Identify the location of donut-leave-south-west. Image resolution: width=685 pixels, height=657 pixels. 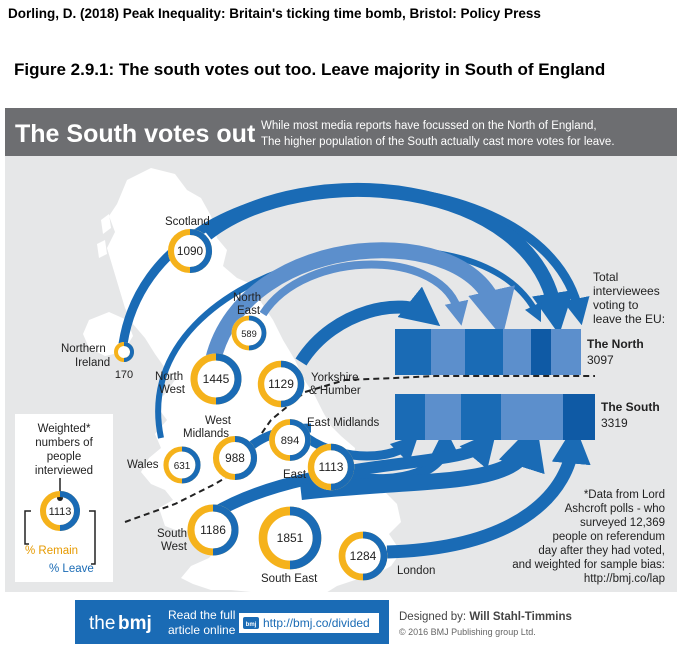
(225, 530).